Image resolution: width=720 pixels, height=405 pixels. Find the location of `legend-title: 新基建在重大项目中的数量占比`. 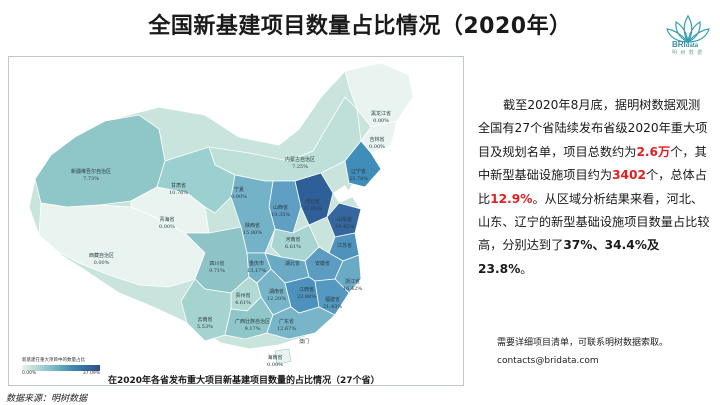

legend-title: 新基建在重大项目中的数量占比 is located at coordinates (53, 360).